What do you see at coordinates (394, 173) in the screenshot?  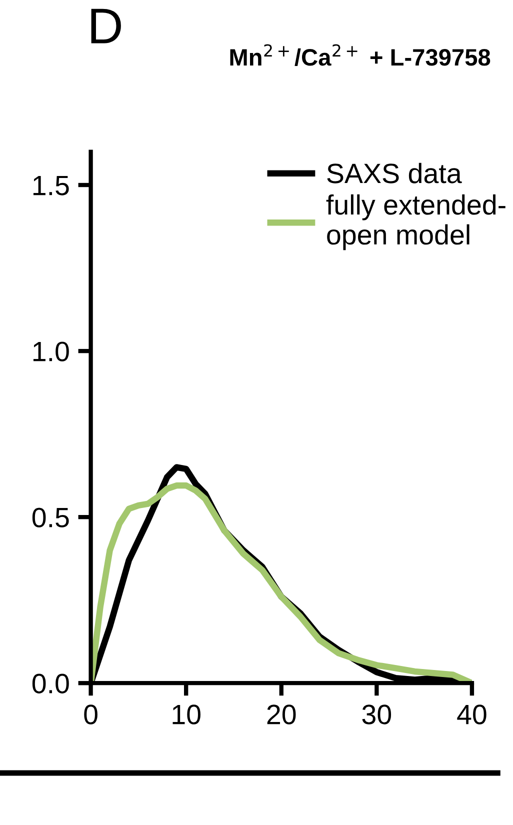 I see `legend-label: SAXS data` at bounding box center [394, 173].